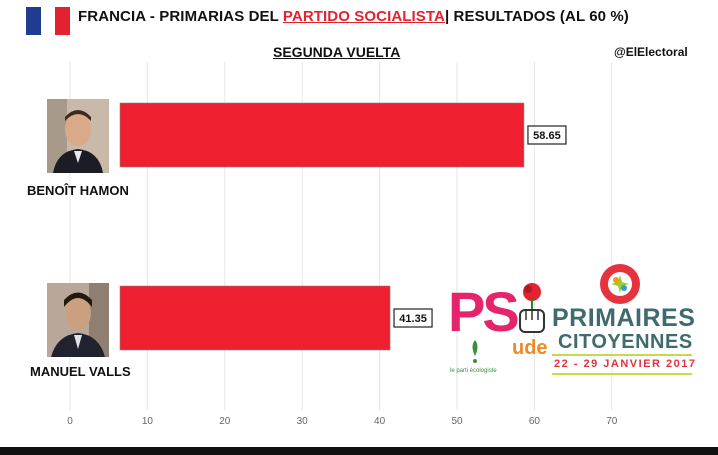 Image resolution: width=718 pixels, height=455 pixels. I want to click on ps-fist-rose-icon, so click(532, 308).